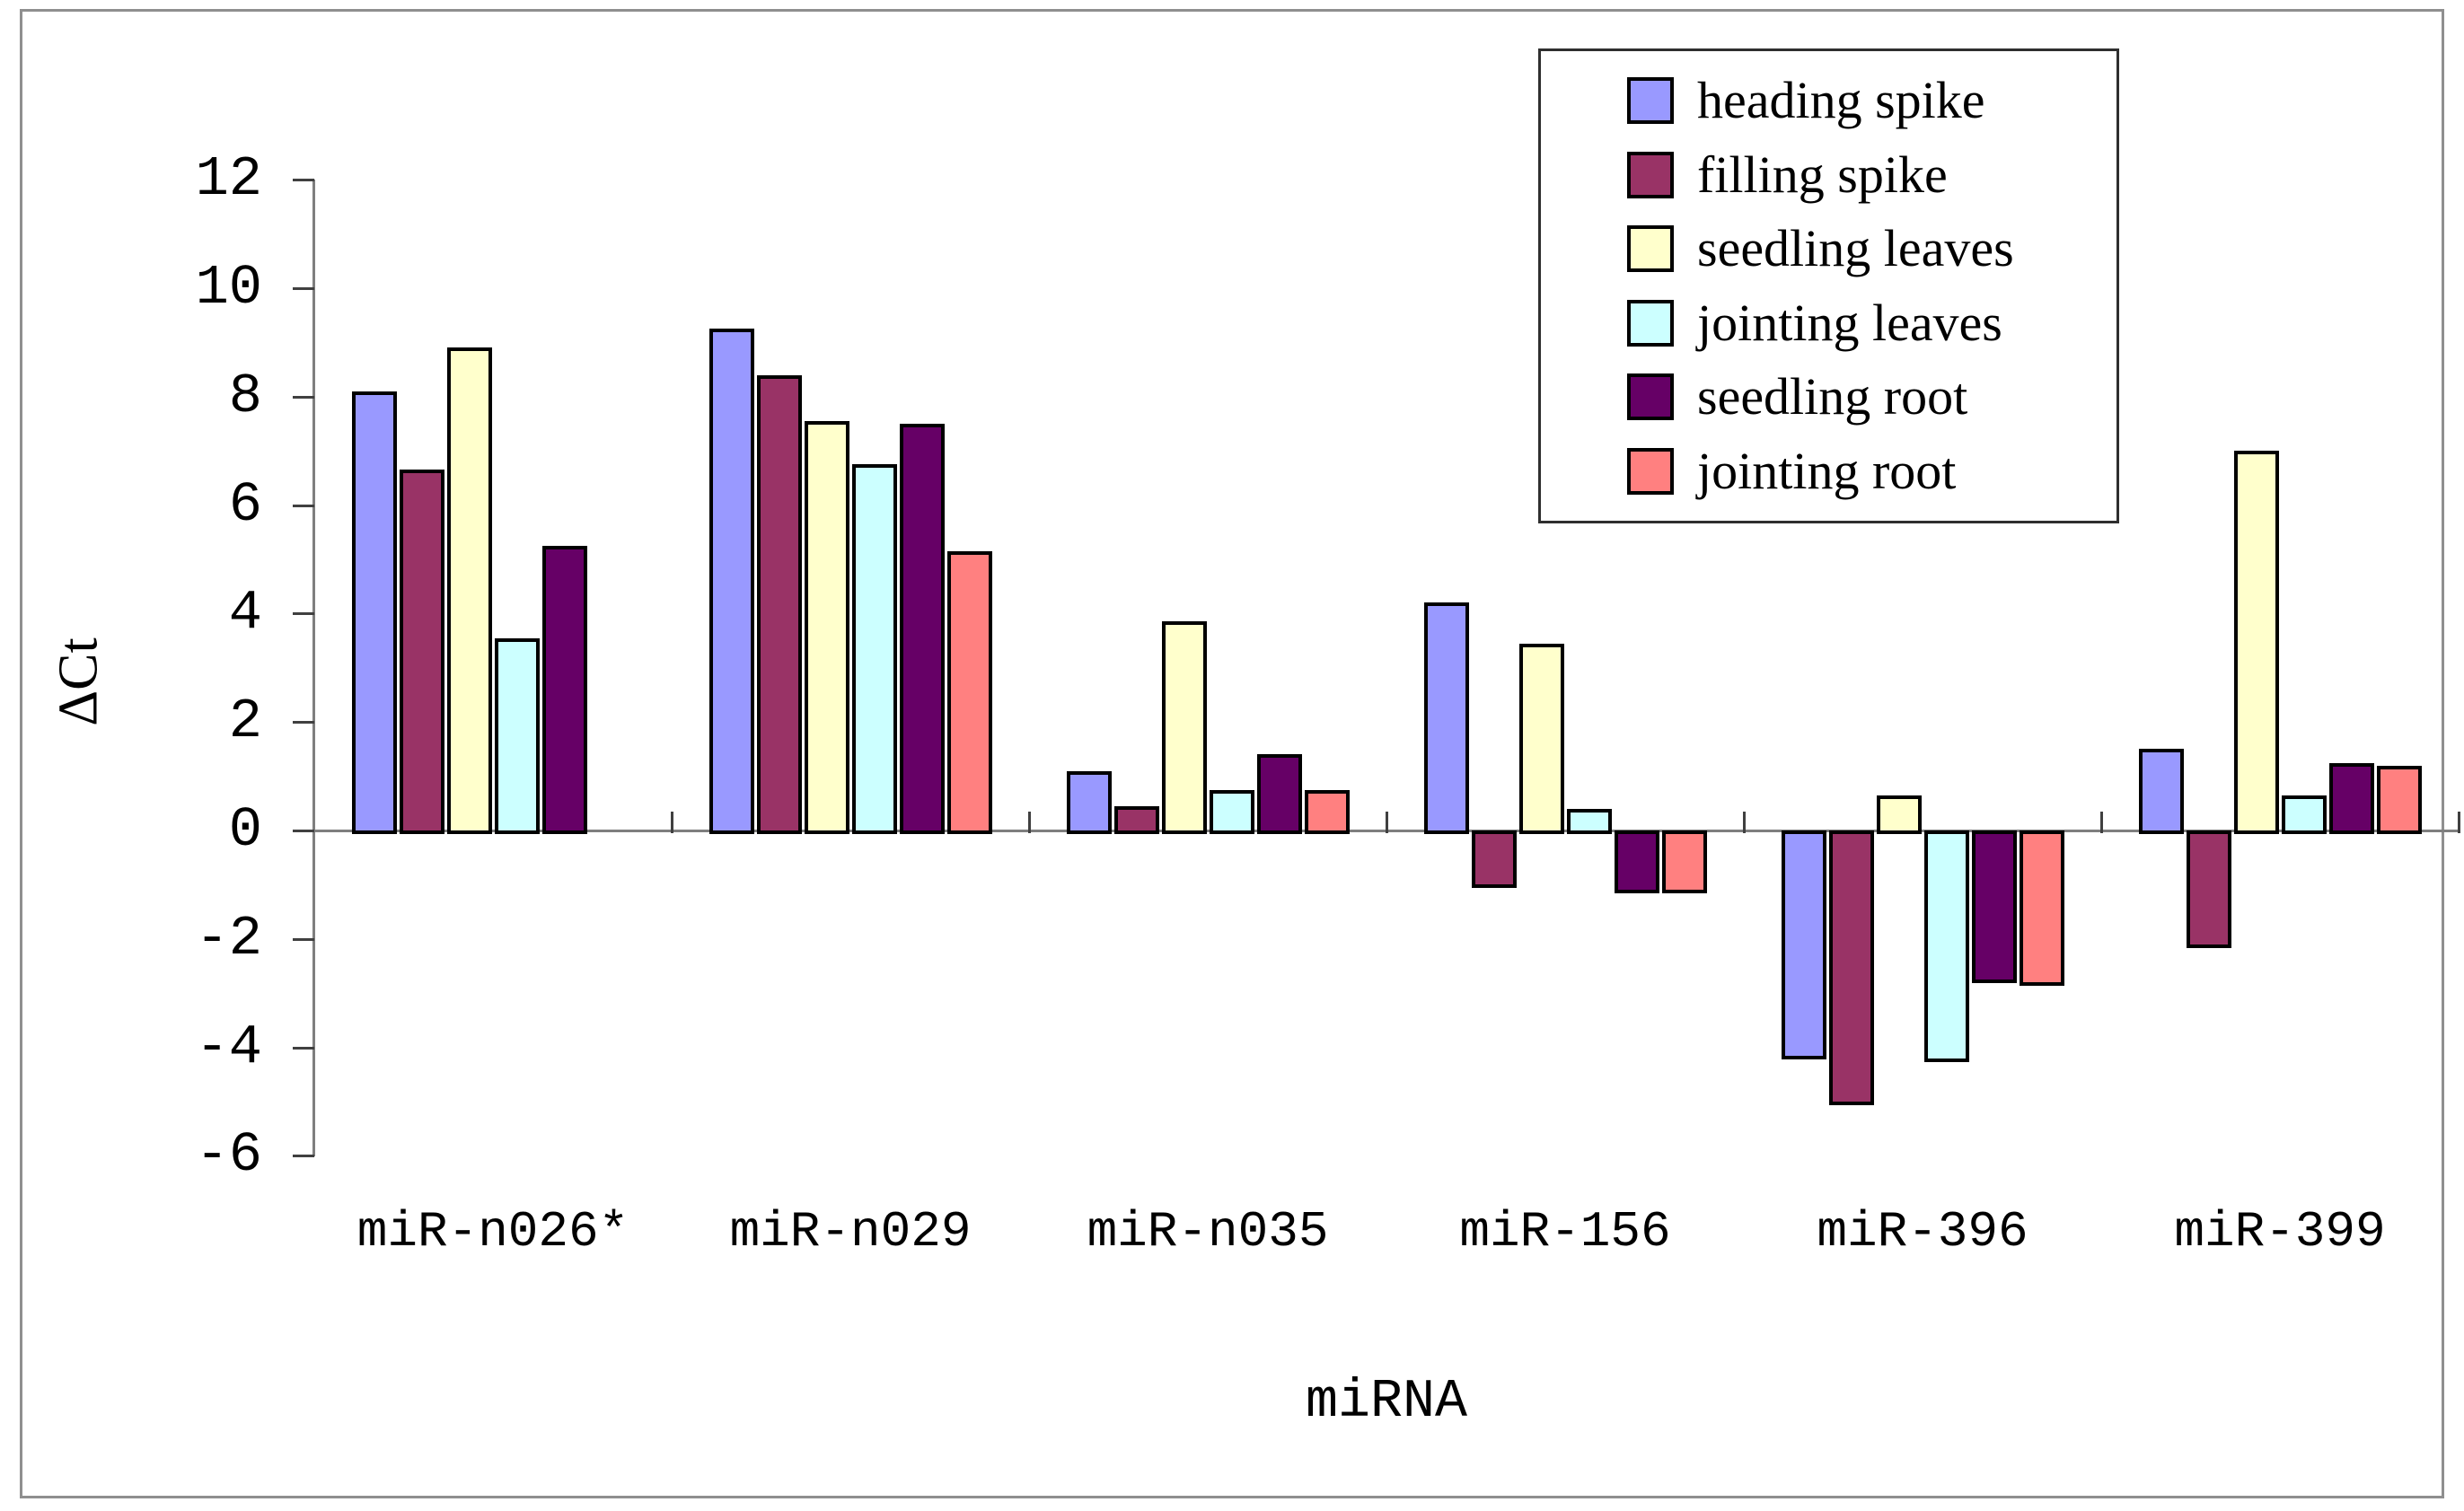 The height and width of the screenshot is (1511, 2464). What do you see at coordinates (517, 735) in the screenshot?
I see `bar-jointing-leaves-miR-n026` at bounding box center [517, 735].